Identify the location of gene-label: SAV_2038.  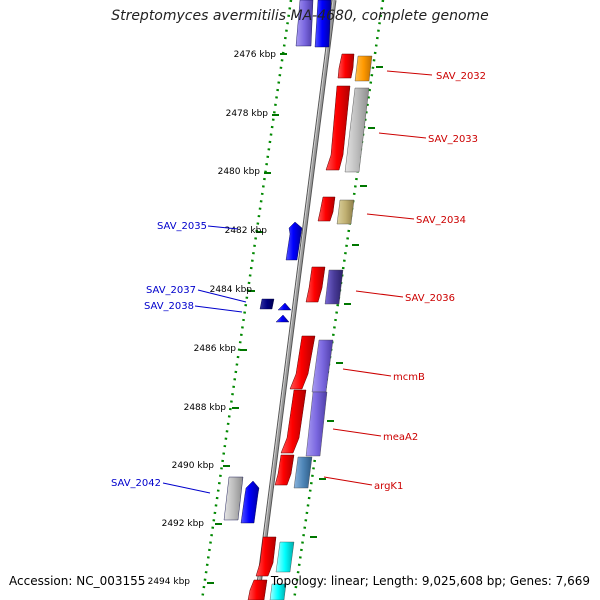
(169, 306).